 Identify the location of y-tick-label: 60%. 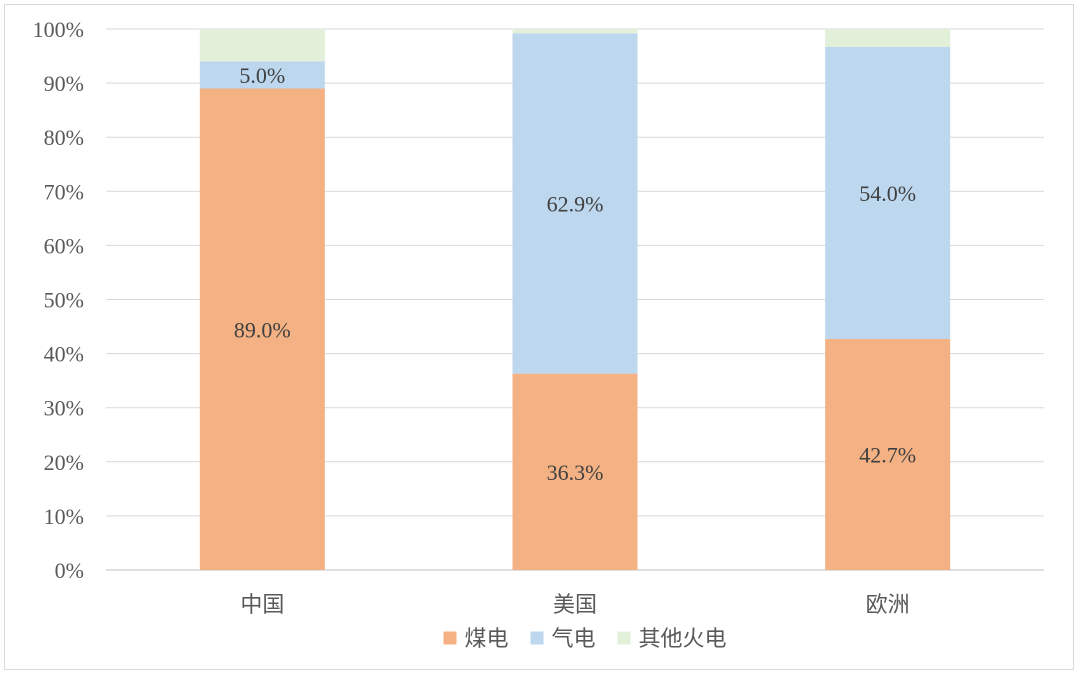
(64, 245).